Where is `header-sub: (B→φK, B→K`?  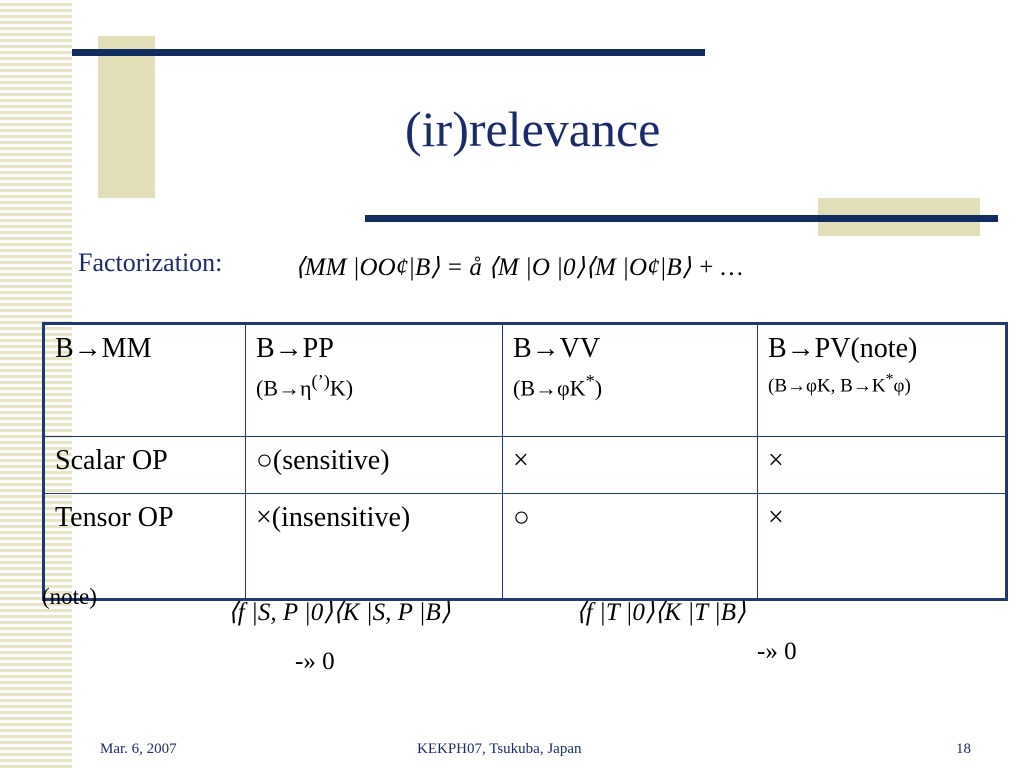 header-sub: (B→φK, B→K is located at coordinates (827, 386).